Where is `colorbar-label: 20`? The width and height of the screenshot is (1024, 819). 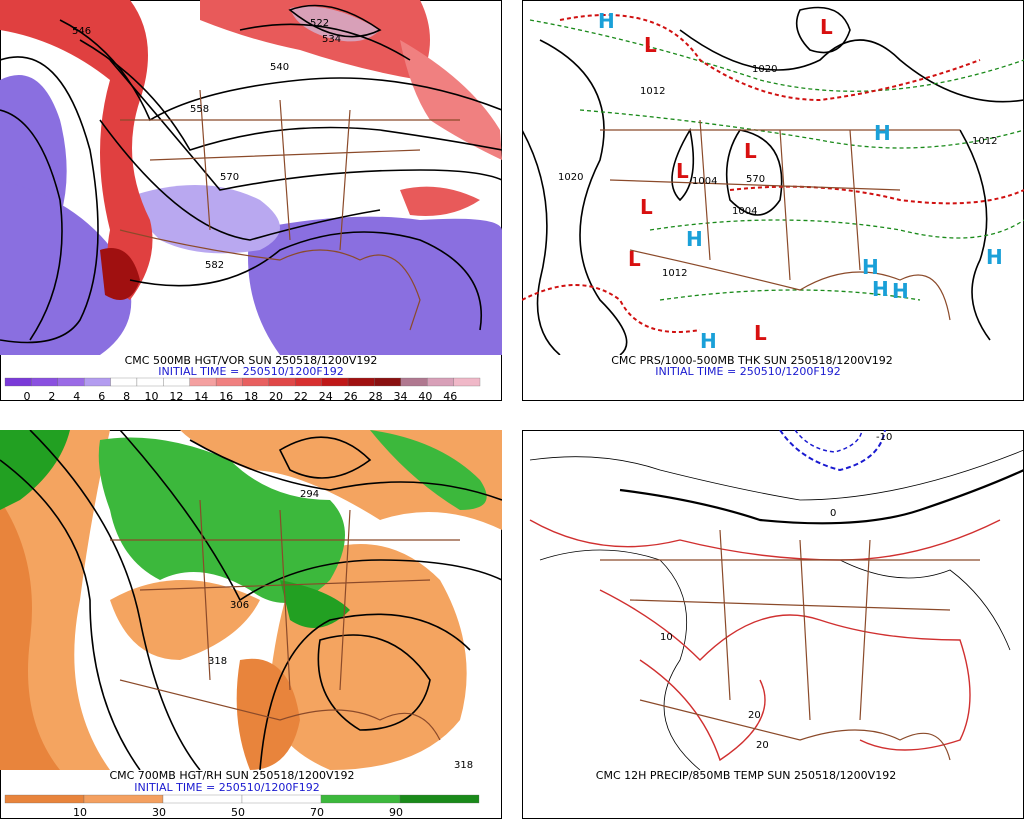
colorbar-label: 20 is located at coordinates (276, 396).